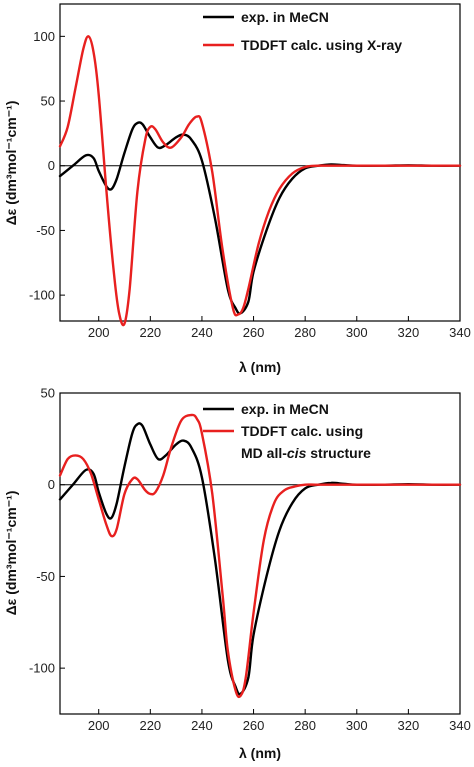 The width and height of the screenshot is (474, 767). What do you see at coordinates (254, 725) in the screenshot?
I see `bottom-x-tick-label: 260` at bounding box center [254, 725].